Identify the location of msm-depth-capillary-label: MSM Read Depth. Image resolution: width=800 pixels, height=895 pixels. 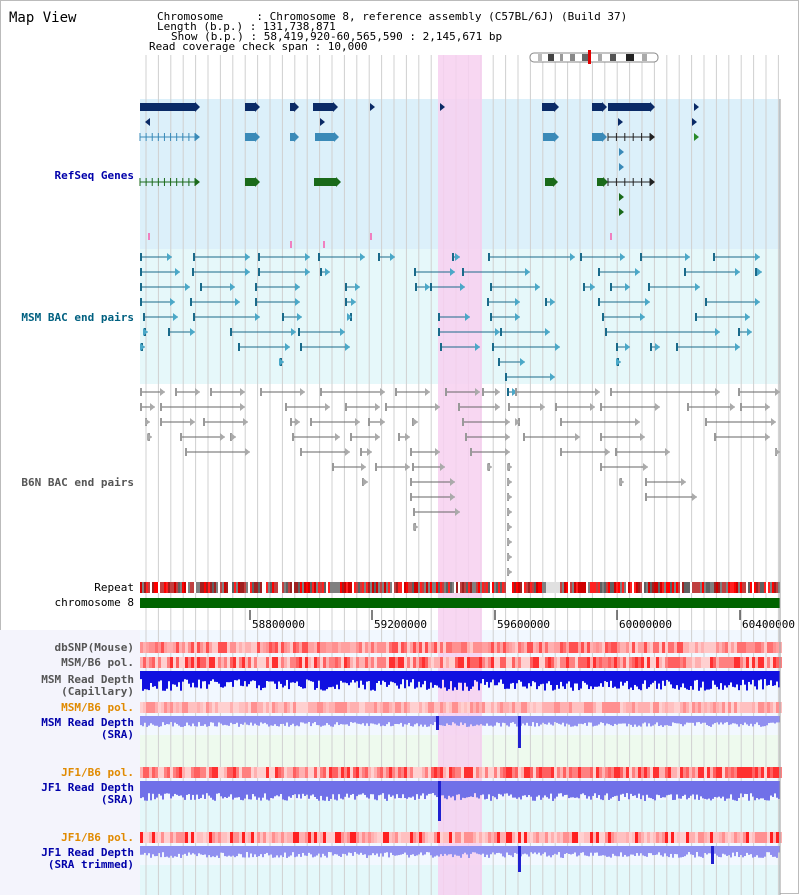
(87, 679).